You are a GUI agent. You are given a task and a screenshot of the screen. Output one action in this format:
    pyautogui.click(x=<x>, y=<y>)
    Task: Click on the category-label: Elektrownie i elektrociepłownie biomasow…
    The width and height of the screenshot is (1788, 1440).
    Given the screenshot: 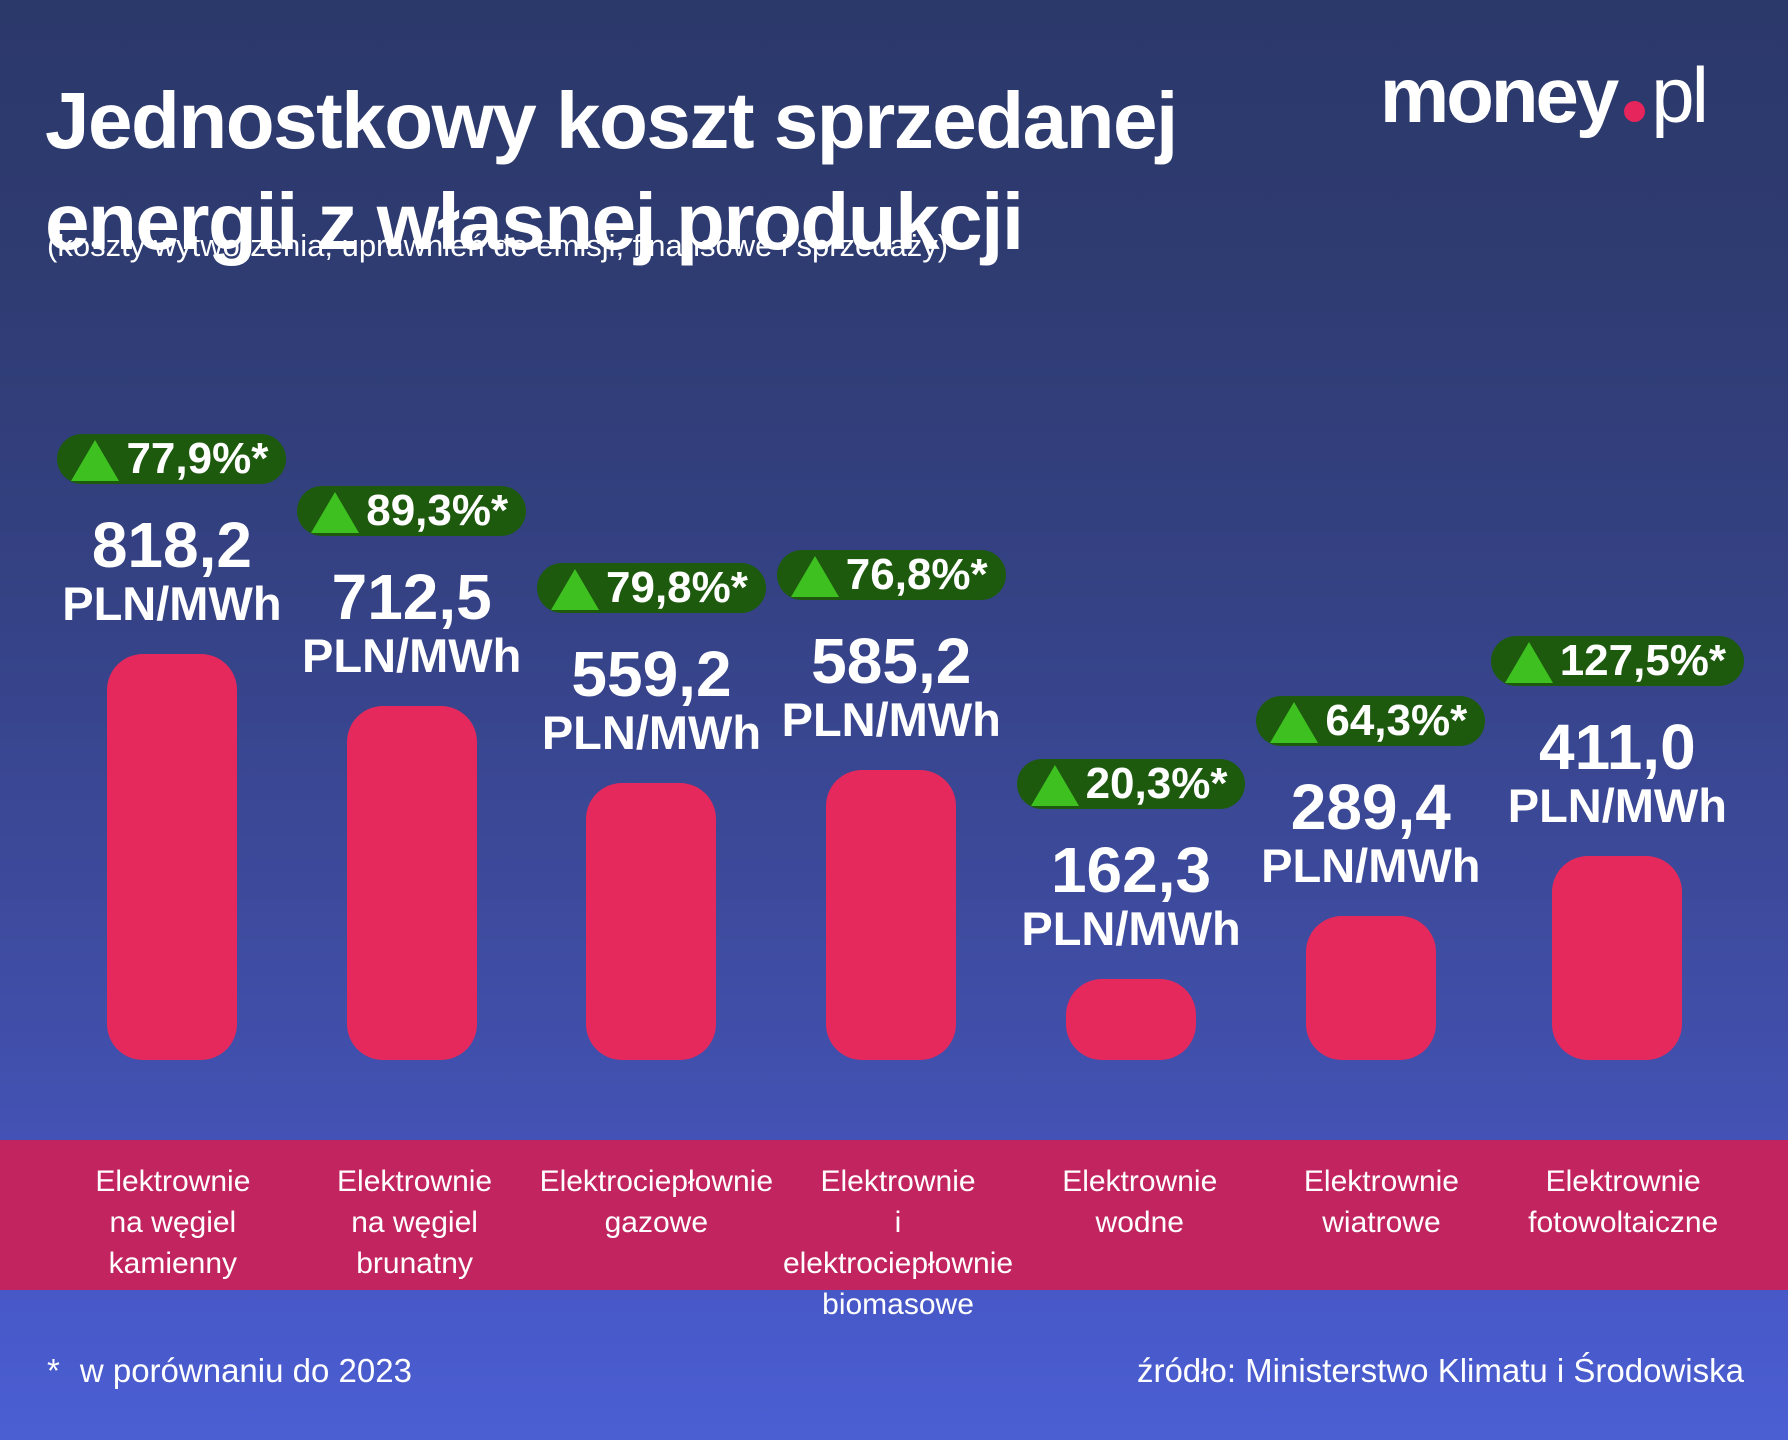 What is the action you would take?
    pyautogui.click(x=898, y=1243)
    